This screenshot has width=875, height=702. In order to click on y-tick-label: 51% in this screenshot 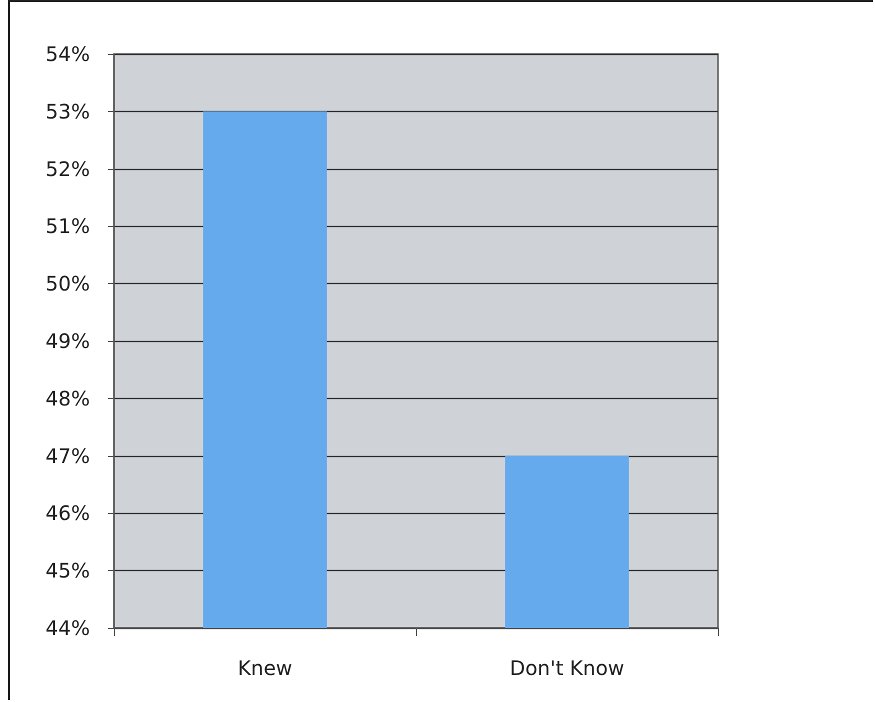, I will do `click(68, 226)`.